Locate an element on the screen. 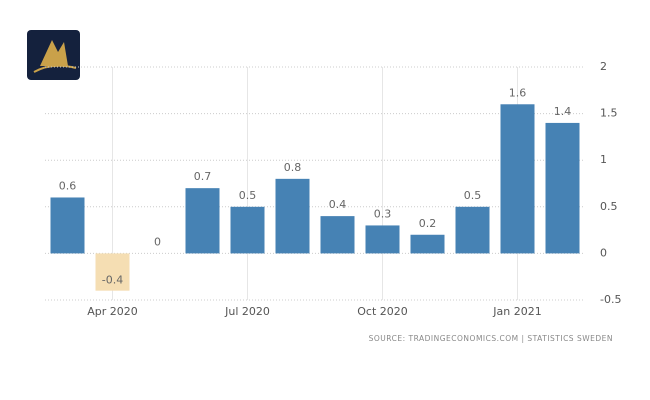 This screenshot has width=650, height=400. value-label: -0.4 is located at coordinates (112, 280).